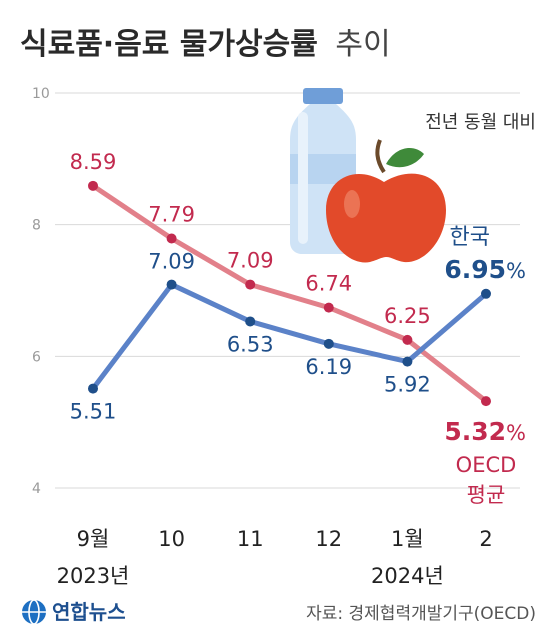 The image size is (550, 636). Describe the element at coordinates (328, 367) in the screenshot. I see `korea-data-label: 6.19` at that location.